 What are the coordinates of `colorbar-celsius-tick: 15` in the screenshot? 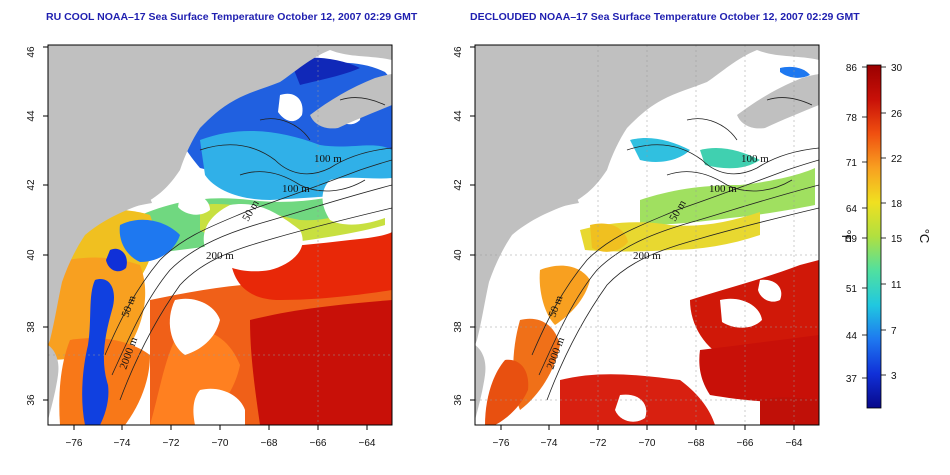 It's located at (897, 239).